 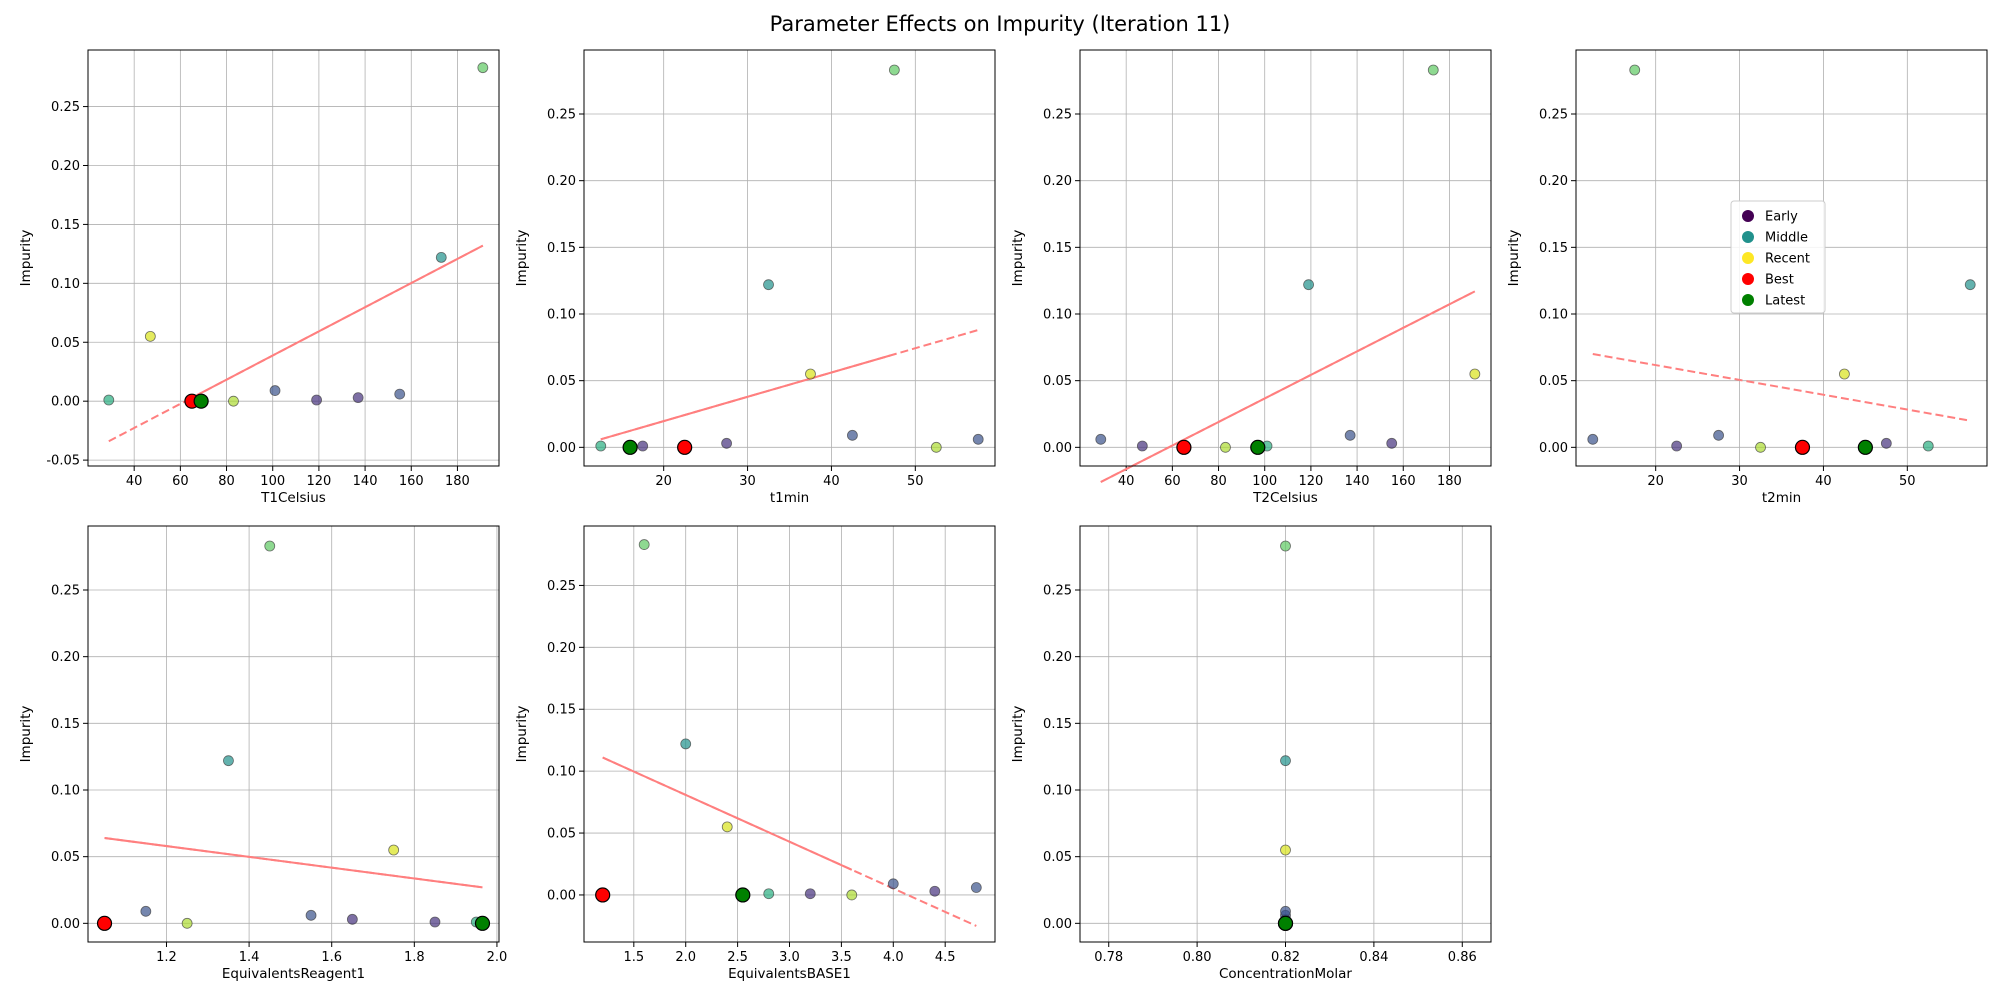 I want to click on x-tick-label: 4.5, so click(x=945, y=957).